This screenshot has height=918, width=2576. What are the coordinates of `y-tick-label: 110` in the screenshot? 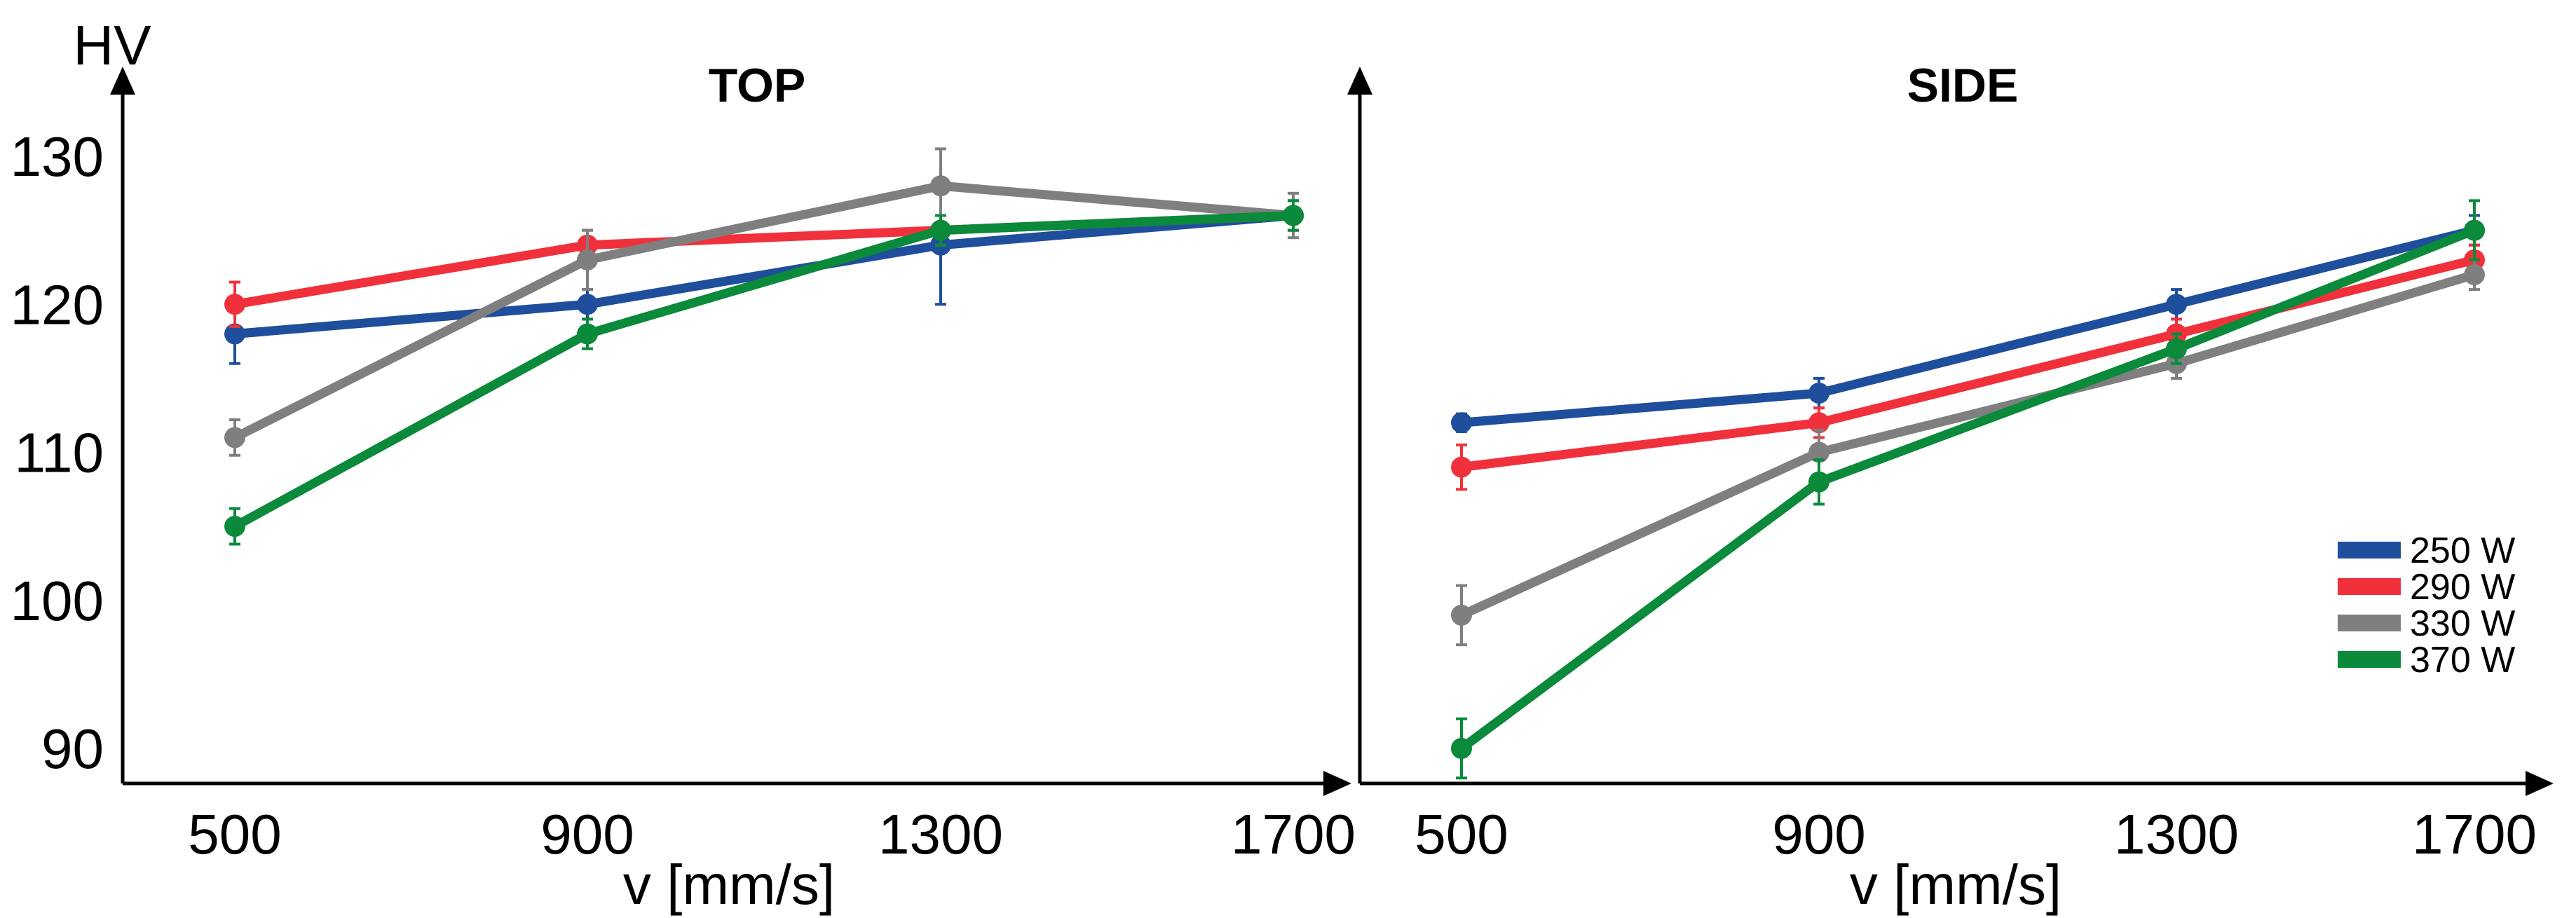 It's located at (59, 453).